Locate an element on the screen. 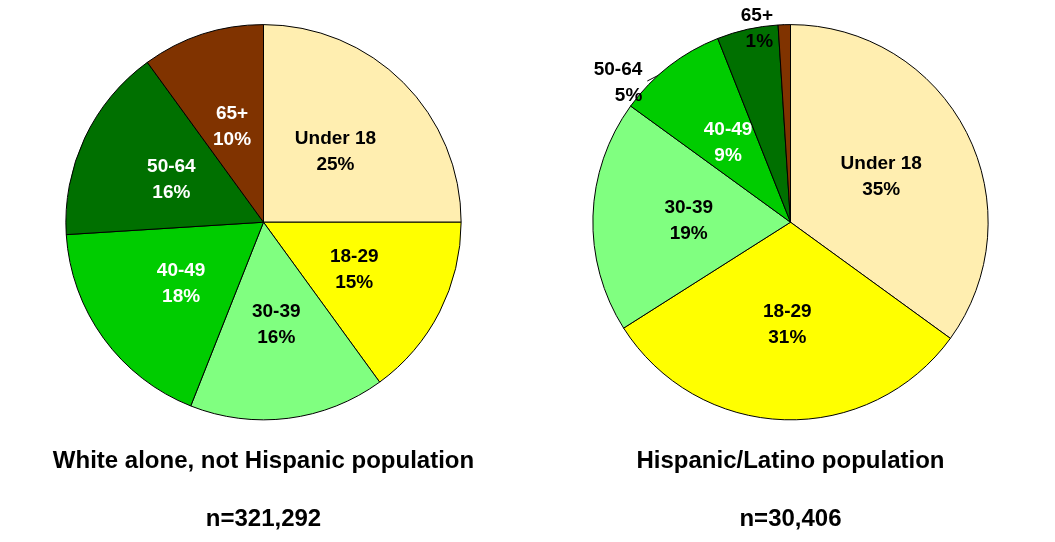 The height and width of the screenshot is (542, 1055). data-label: 15% is located at coordinates (354, 281).